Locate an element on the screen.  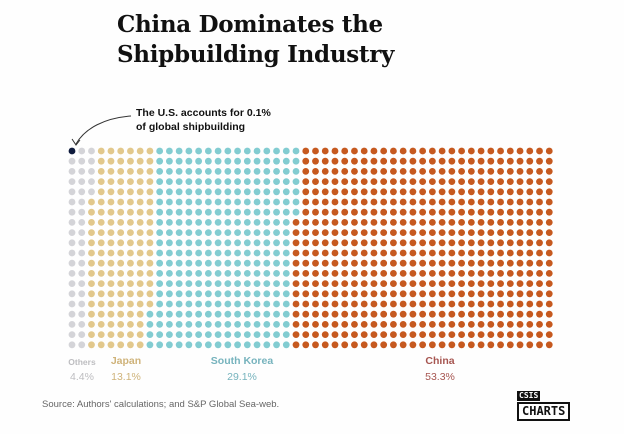
label-japan: Japan is located at coordinates (126, 361).